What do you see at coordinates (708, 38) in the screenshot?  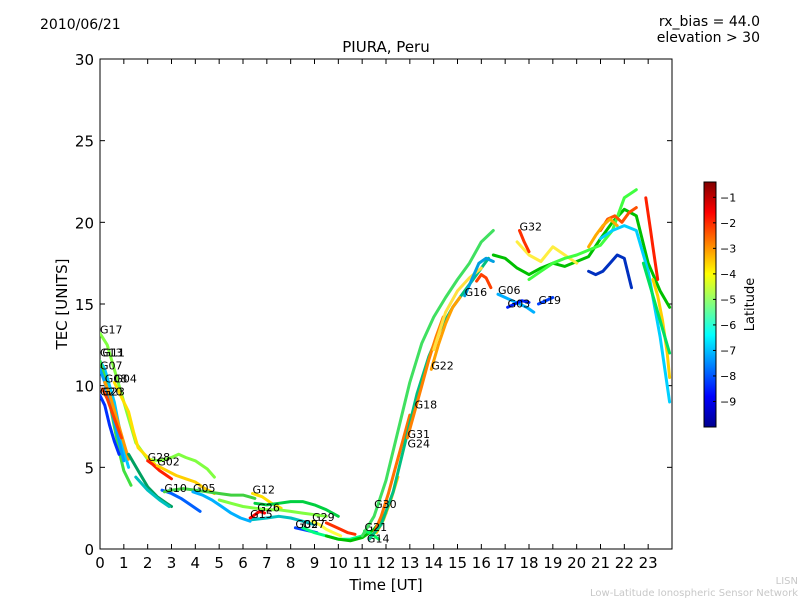 I see `elevation-label: elevation > 30` at bounding box center [708, 38].